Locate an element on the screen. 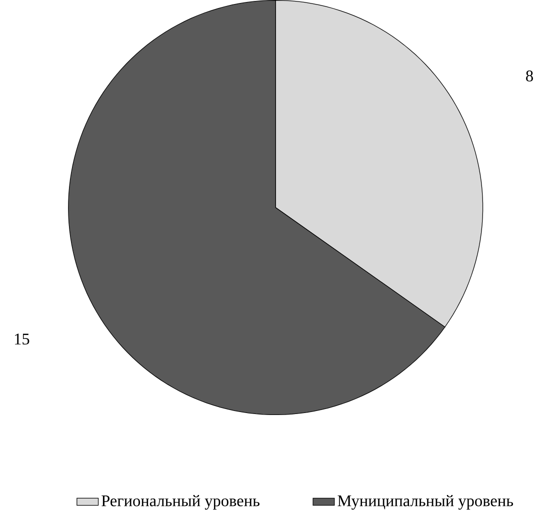  legend-label: Региональный уровень is located at coordinates (181, 502).